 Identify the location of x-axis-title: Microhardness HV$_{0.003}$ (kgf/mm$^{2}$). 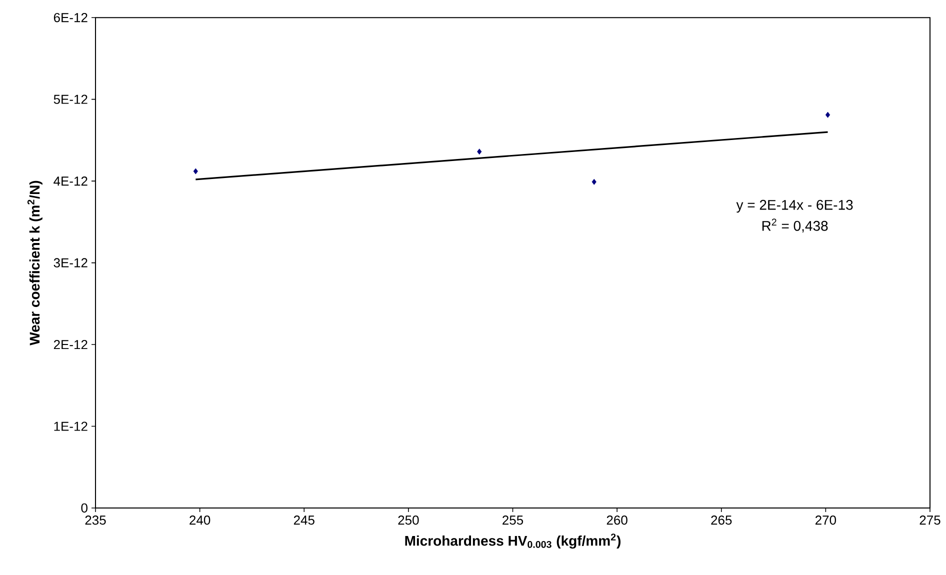
(513, 541).